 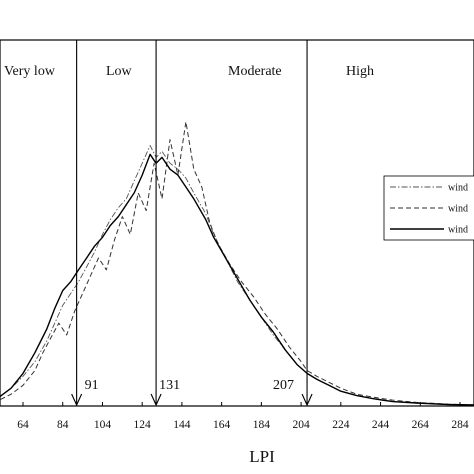 What do you see at coordinates (341, 425) in the screenshot?
I see `x-tick-label: 224` at bounding box center [341, 425].